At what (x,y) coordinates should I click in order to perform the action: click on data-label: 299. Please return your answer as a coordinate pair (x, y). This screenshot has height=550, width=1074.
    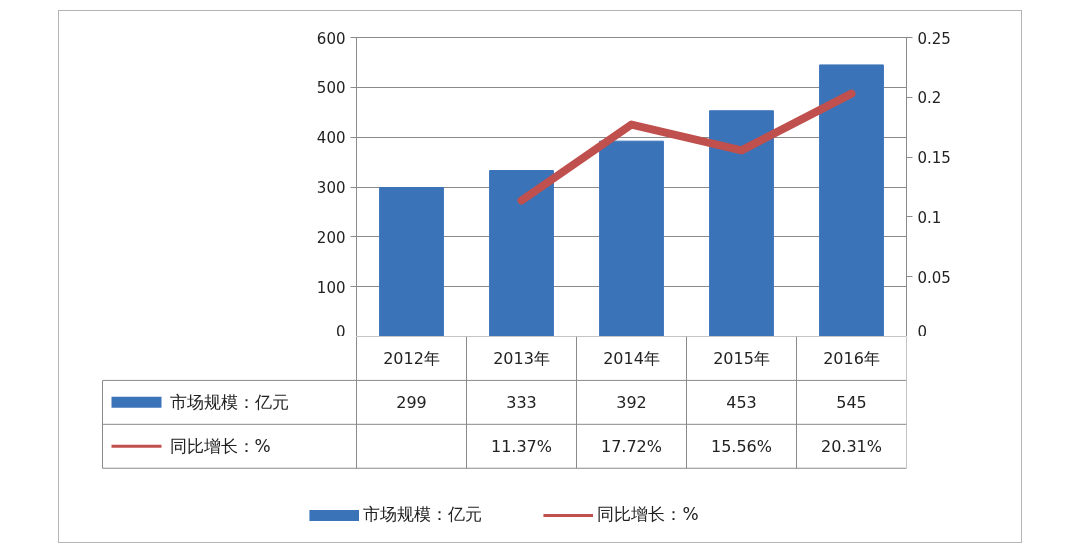
    Looking at the image, I should click on (411, 403).